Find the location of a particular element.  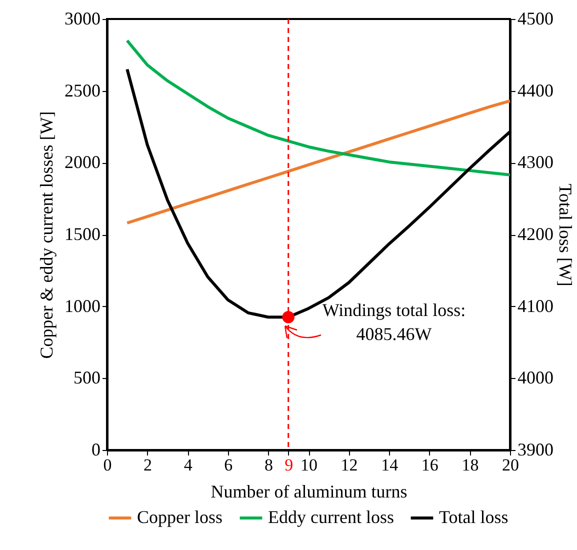

y-tick-label: 1000 is located at coordinates (82, 306).